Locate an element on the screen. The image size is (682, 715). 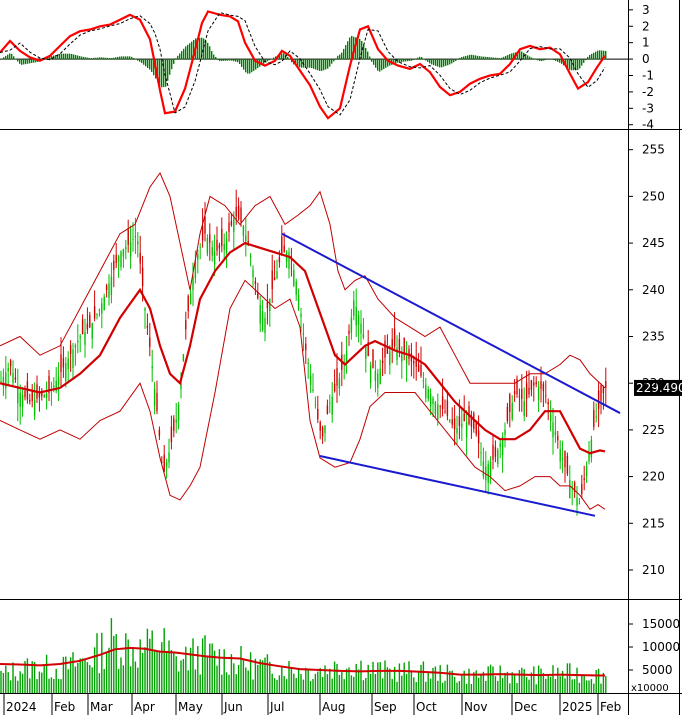
y-tick-label: 235 is located at coordinates (653, 336).